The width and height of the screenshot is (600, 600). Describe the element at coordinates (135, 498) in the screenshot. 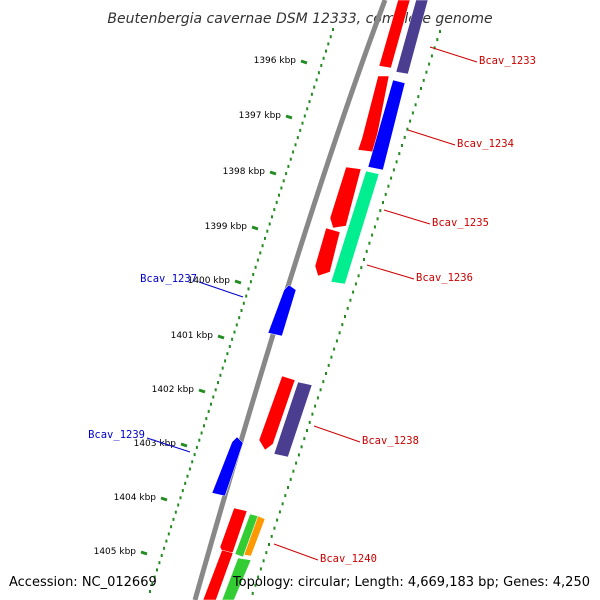

I see `scale-label: 1404 kbp` at that location.